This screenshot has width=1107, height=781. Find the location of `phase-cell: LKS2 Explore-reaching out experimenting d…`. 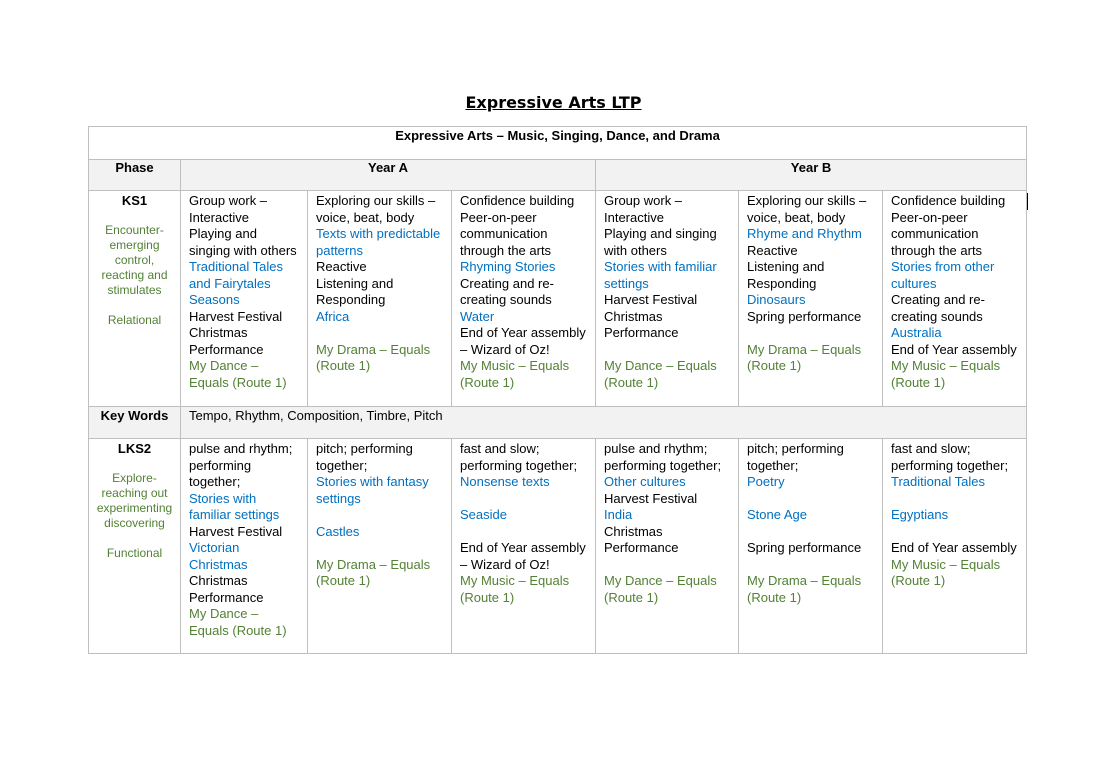

phase-cell: LKS2 Explore-reaching out experimenting d… is located at coordinates (134, 546).